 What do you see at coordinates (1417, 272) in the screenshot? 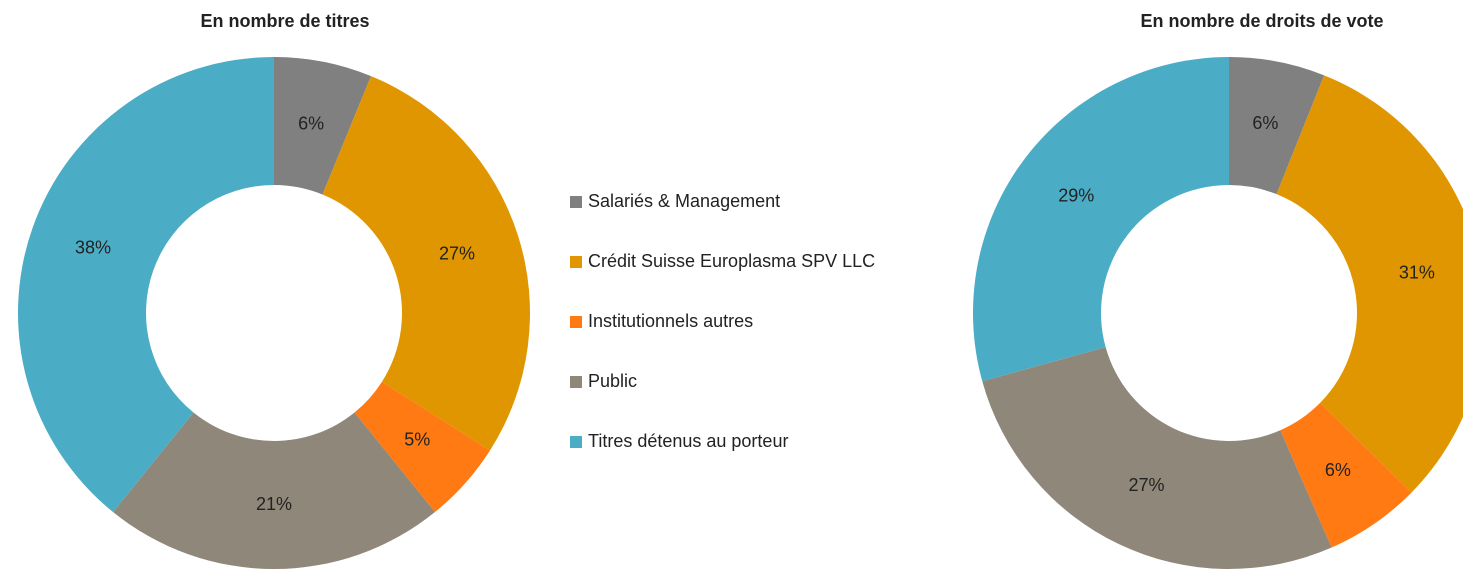
I see `data-label: 31%` at bounding box center [1417, 272].